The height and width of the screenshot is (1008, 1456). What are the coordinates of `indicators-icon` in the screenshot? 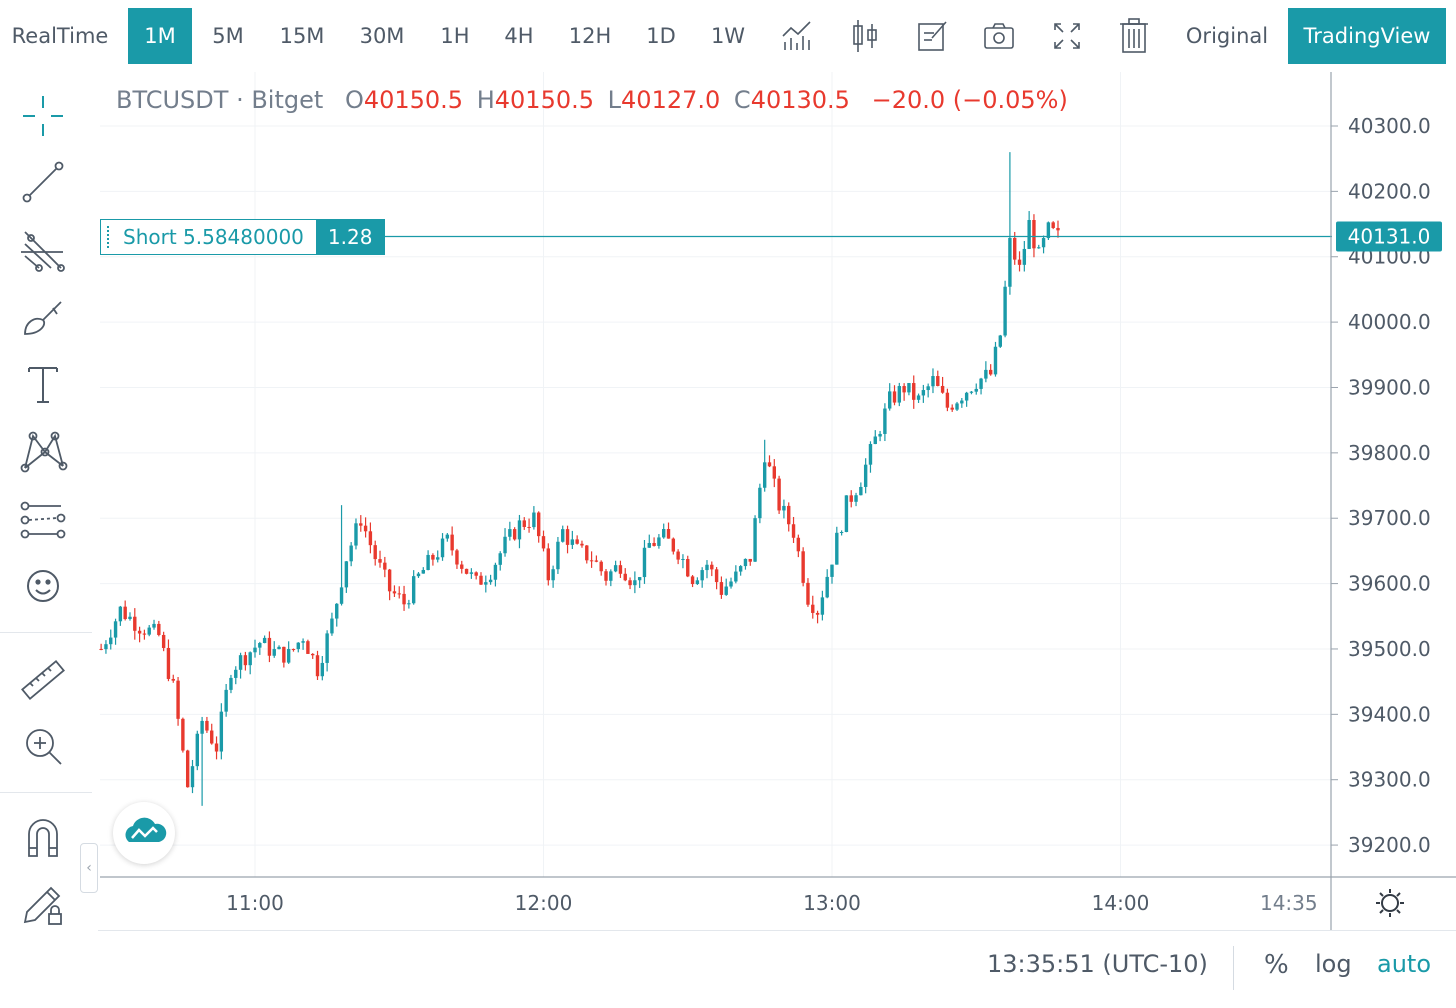 It's located at (797, 36).